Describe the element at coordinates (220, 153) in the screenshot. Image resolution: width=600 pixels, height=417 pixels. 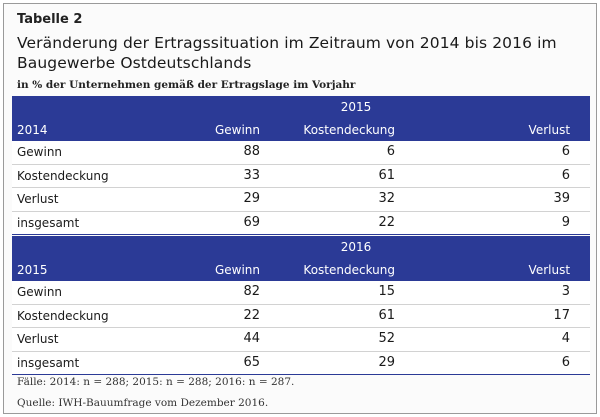
I see `cell-value: 88` at that location.